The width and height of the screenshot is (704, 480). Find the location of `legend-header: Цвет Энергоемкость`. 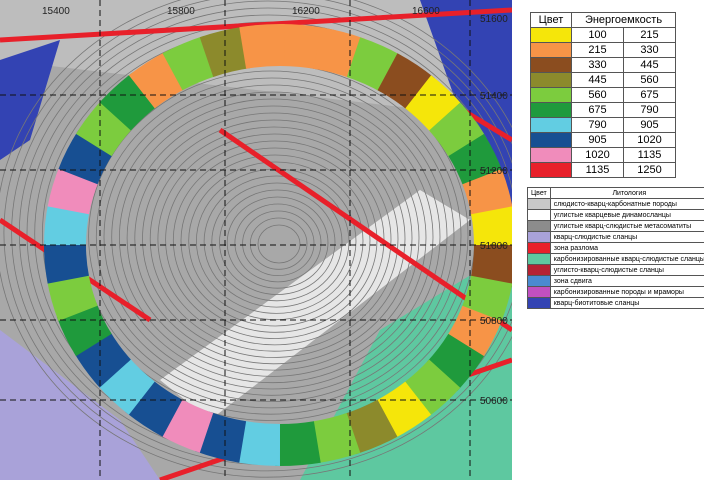

legend-header: Цвет Энергоемкость is located at coordinates (603, 20).